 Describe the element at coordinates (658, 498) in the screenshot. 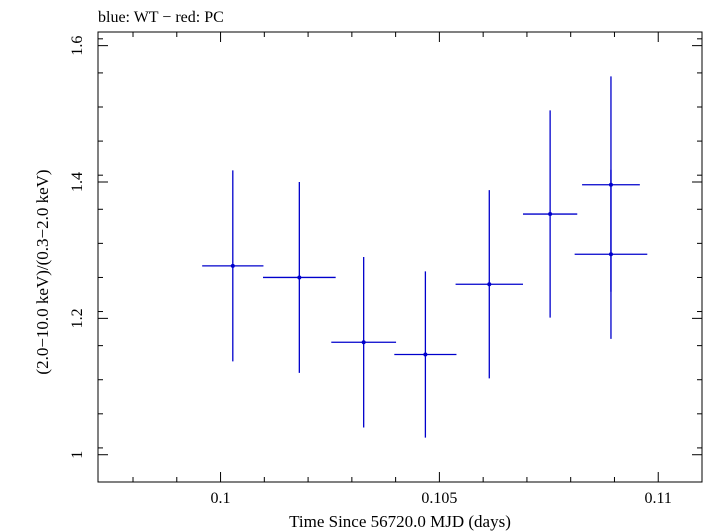

I see `x-tick-label: 0.11` at that location.